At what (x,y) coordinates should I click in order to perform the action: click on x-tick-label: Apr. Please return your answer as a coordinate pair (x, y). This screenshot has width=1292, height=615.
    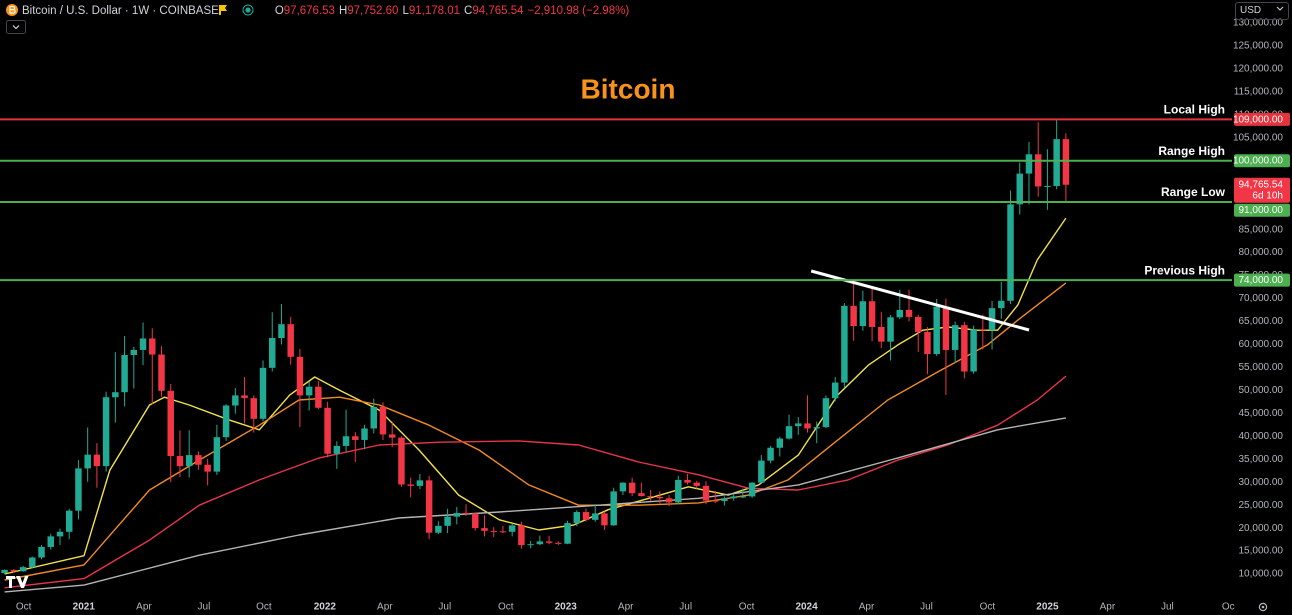
    Looking at the image, I should click on (867, 607).